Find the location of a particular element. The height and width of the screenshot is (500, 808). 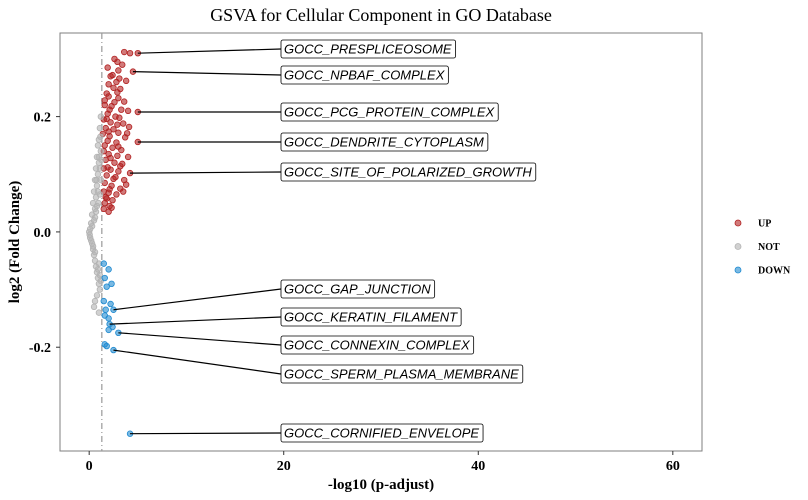

x-tick-label: 0 is located at coordinates (89, 466).